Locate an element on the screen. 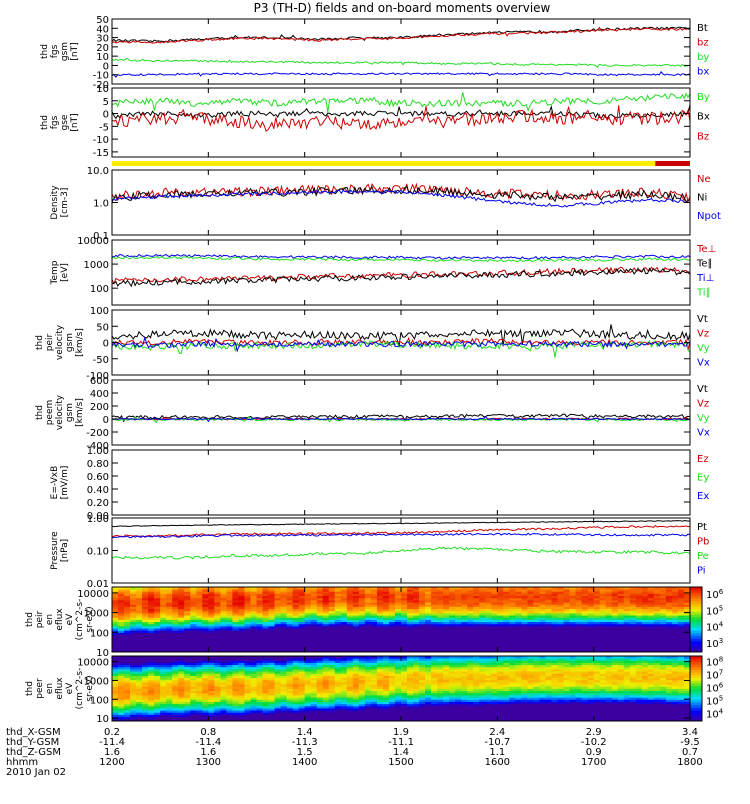 Image resolution: width=750 pixels, height=804 pixels. colorbar-tick-label: 10⁴ is located at coordinates (715, 627).